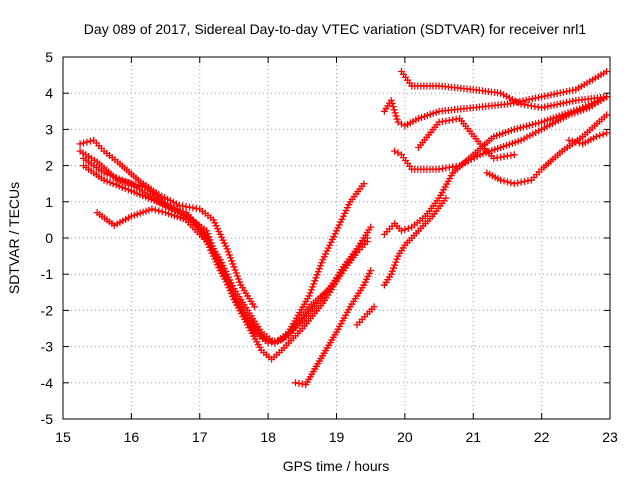  Describe the element at coordinates (14, 238) in the screenshot. I see `y-axis-label: SDTVAR / TECUs` at that location.